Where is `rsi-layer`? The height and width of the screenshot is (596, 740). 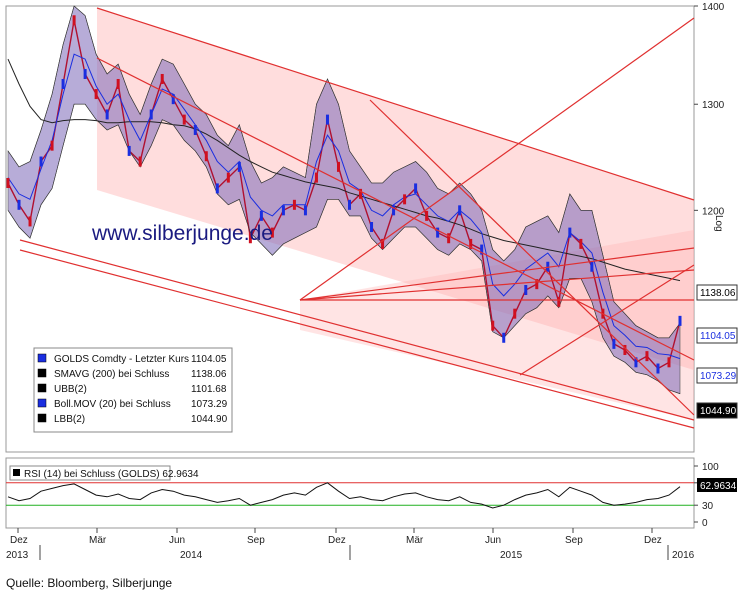 rsi-layer is located at coordinates (350, 495).